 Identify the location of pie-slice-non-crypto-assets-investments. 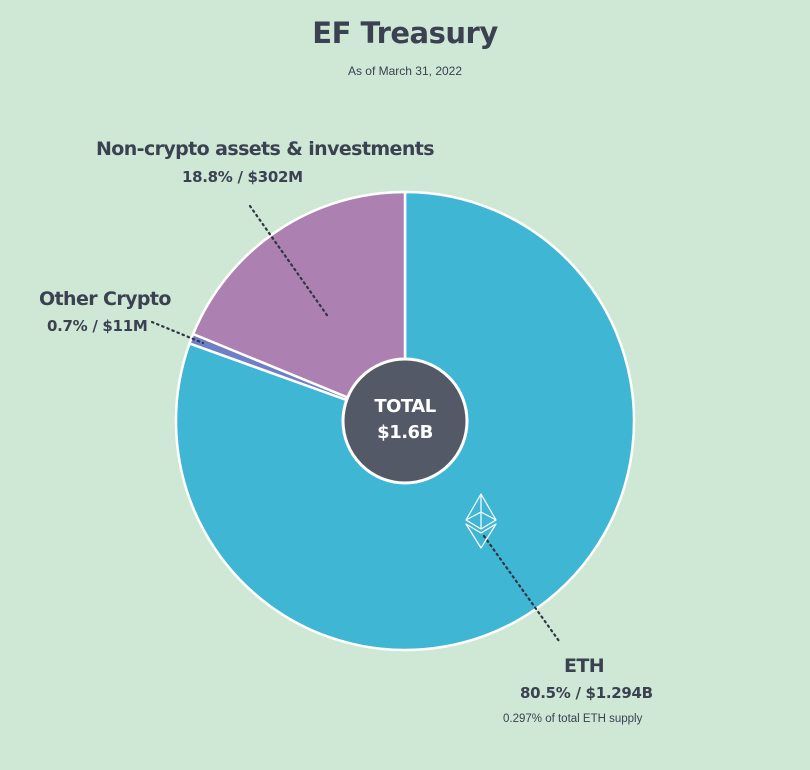
(299, 306).